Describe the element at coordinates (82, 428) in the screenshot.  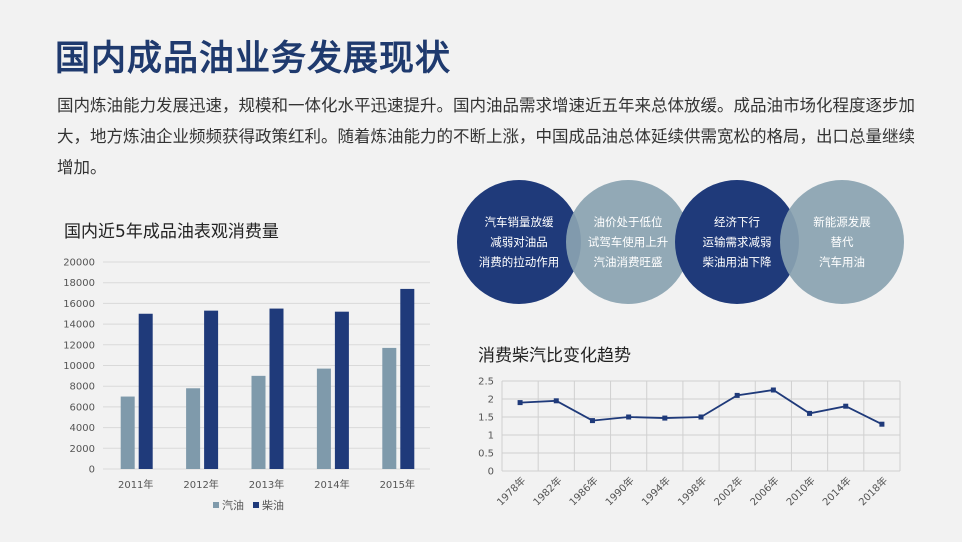
I see `y-tick-label: 4000` at that location.